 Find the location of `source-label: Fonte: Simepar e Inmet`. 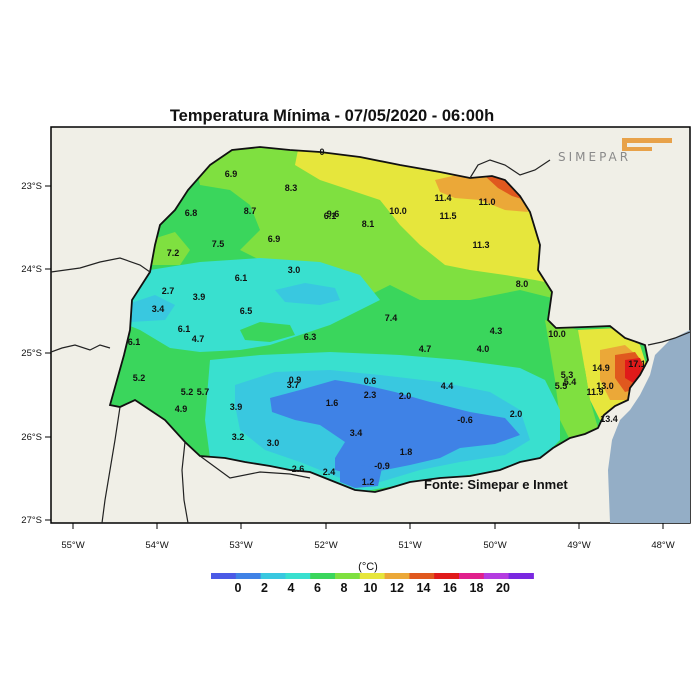

source-label: Fonte: Simepar e Inmet is located at coordinates (496, 484).